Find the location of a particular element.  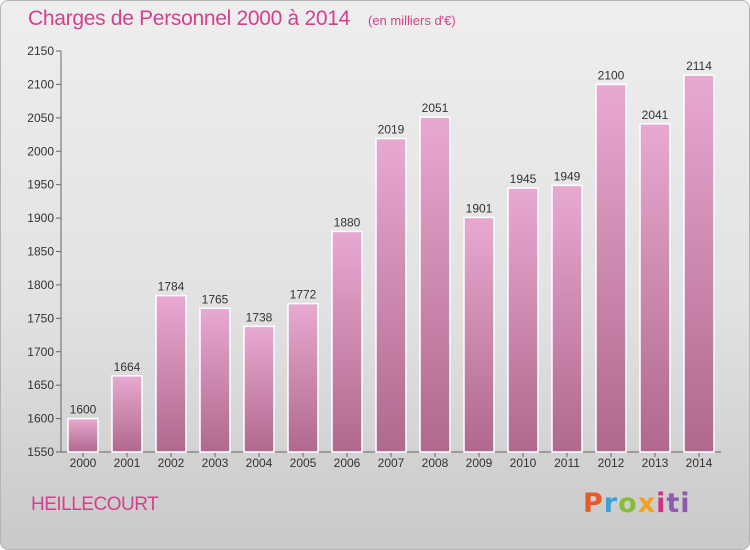

bar-value-label: 2114 is located at coordinates (699, 66).